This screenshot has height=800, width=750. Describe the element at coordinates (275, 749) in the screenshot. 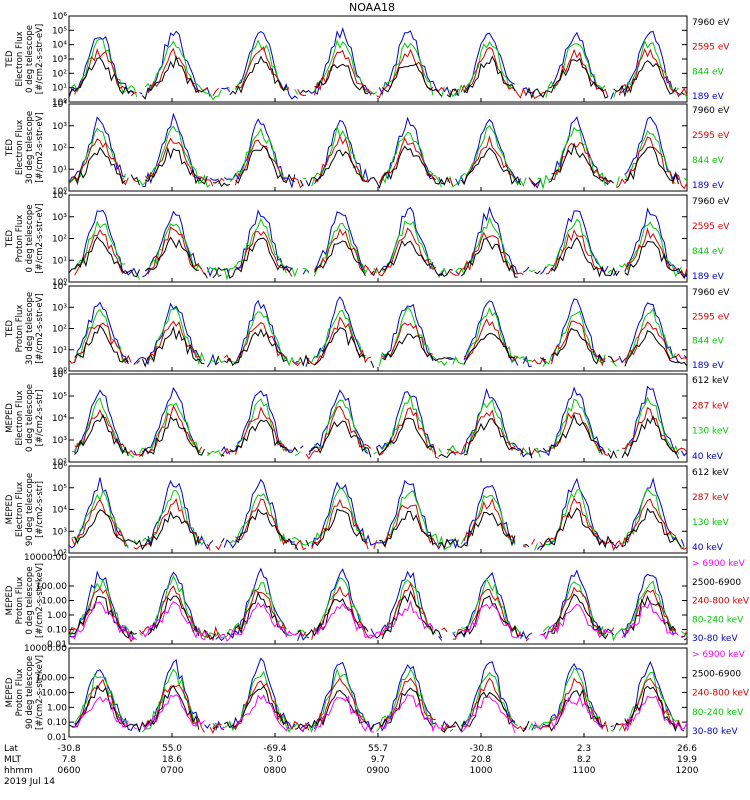

I see `footer-value: -69.4` at that location.